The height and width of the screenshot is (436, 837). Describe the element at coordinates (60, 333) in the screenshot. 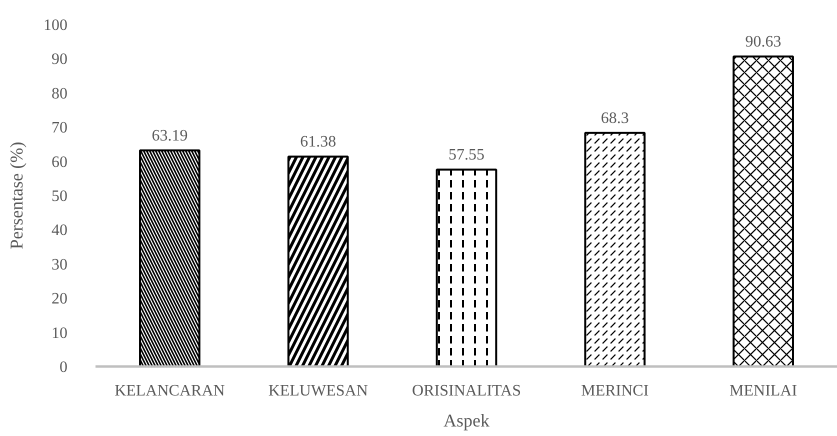

I see `y-tick-label: 10` at that location.